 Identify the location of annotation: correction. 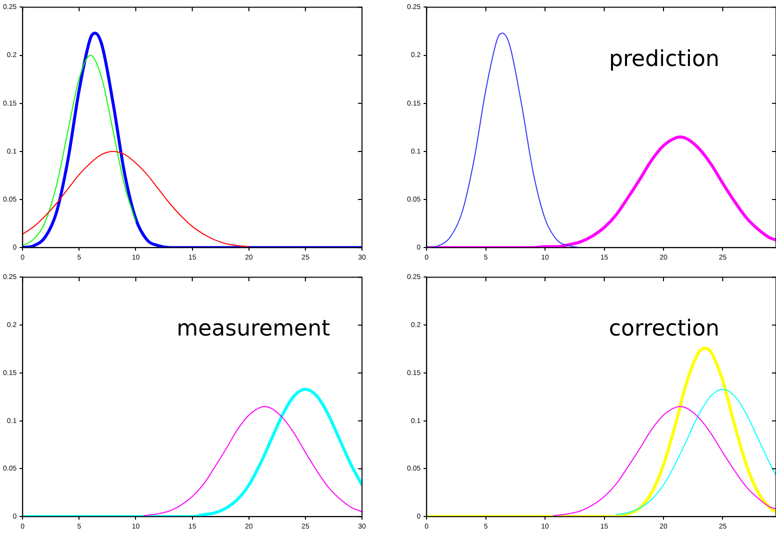
(664, 329).